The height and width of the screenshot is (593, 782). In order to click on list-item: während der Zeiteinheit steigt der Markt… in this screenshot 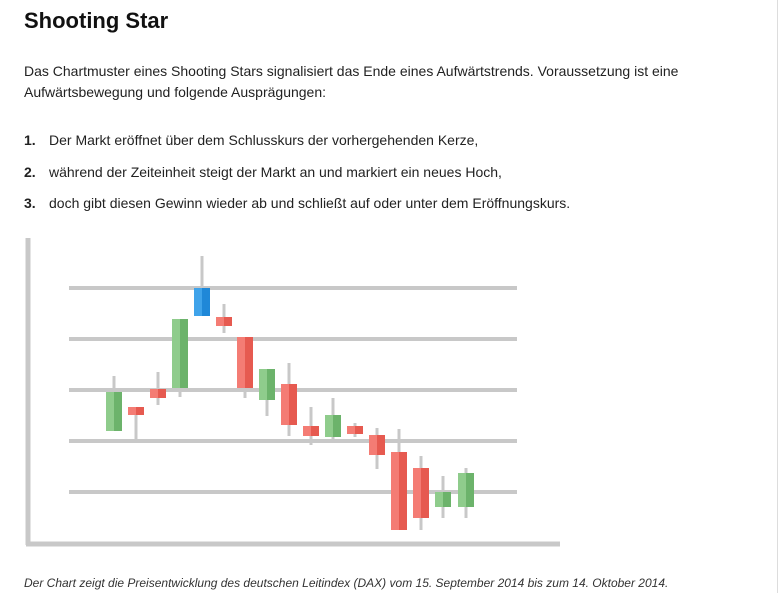, I will do `click(275, 172)`.